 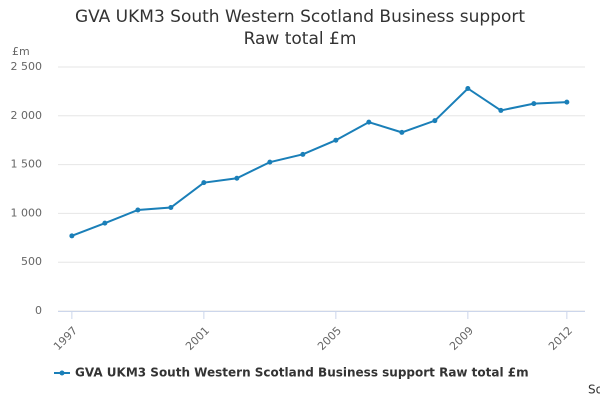 What do you see at coordinates (27, 164) in the screenshot?
I see `y-tick-label: 1 500` at bounding box center [27, 164].